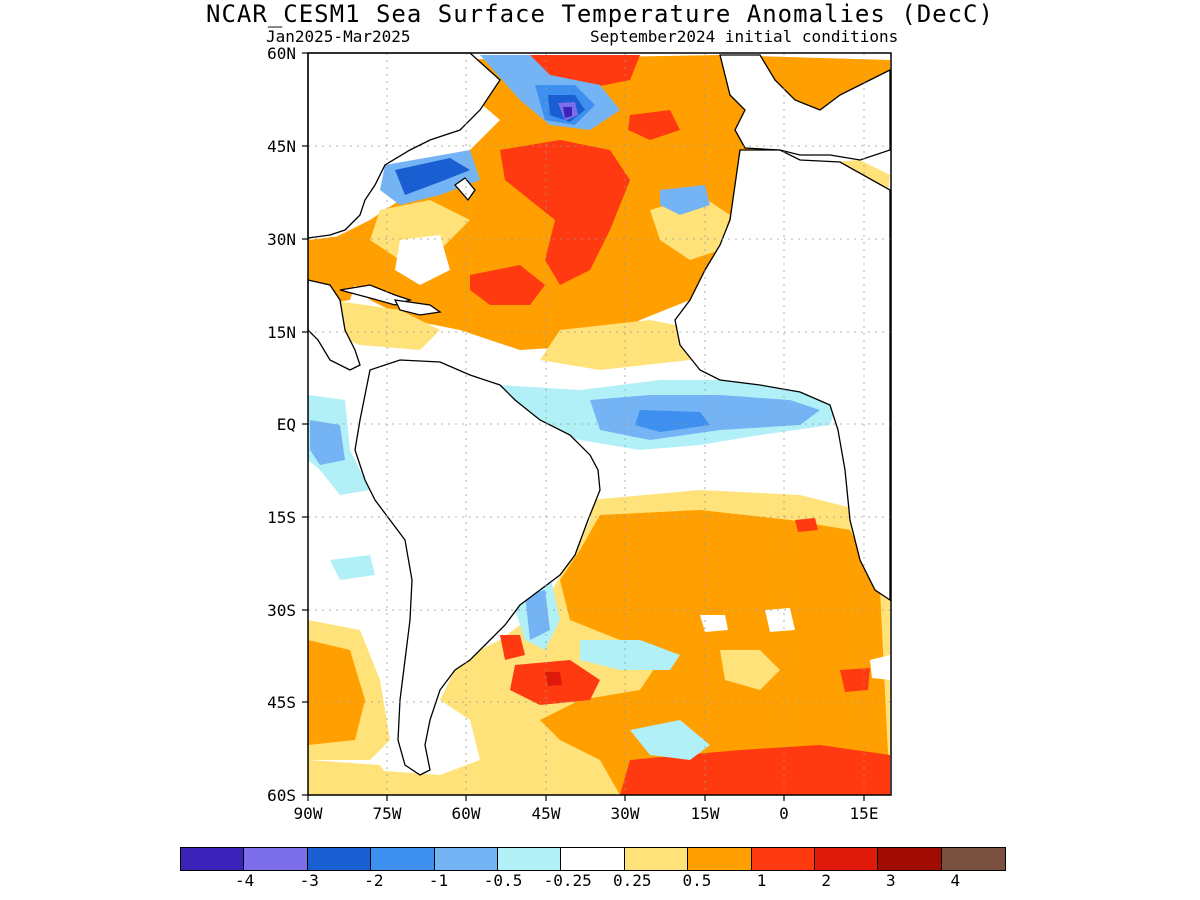  I want to click on colorbar-tick-label: 0.25, so click(632, 880).